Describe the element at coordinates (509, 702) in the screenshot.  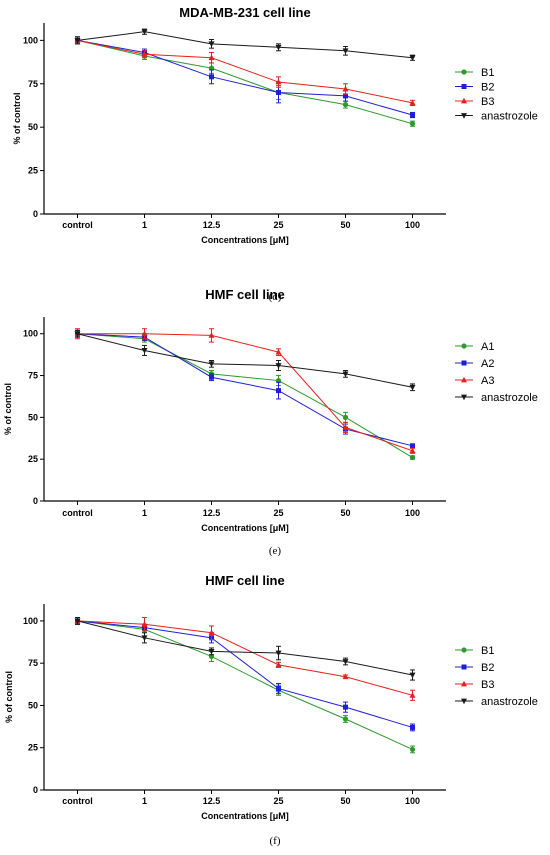
I see `legend-label: anastrozole` at that location.